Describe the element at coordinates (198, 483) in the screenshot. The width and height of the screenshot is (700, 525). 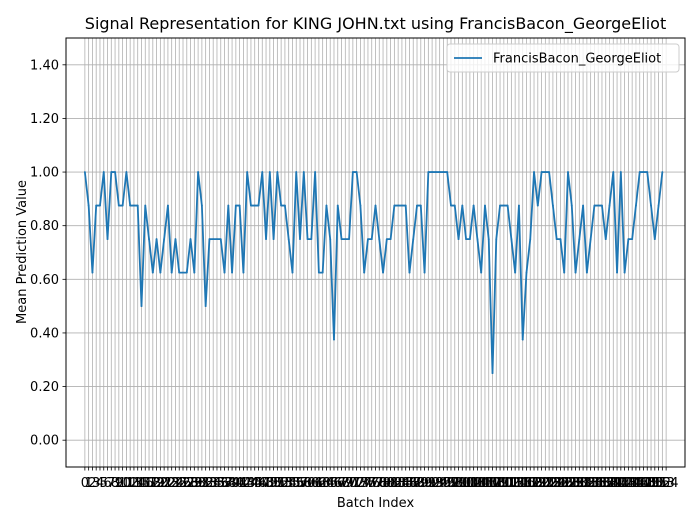
I see `x-tick-label: 30` at that location.